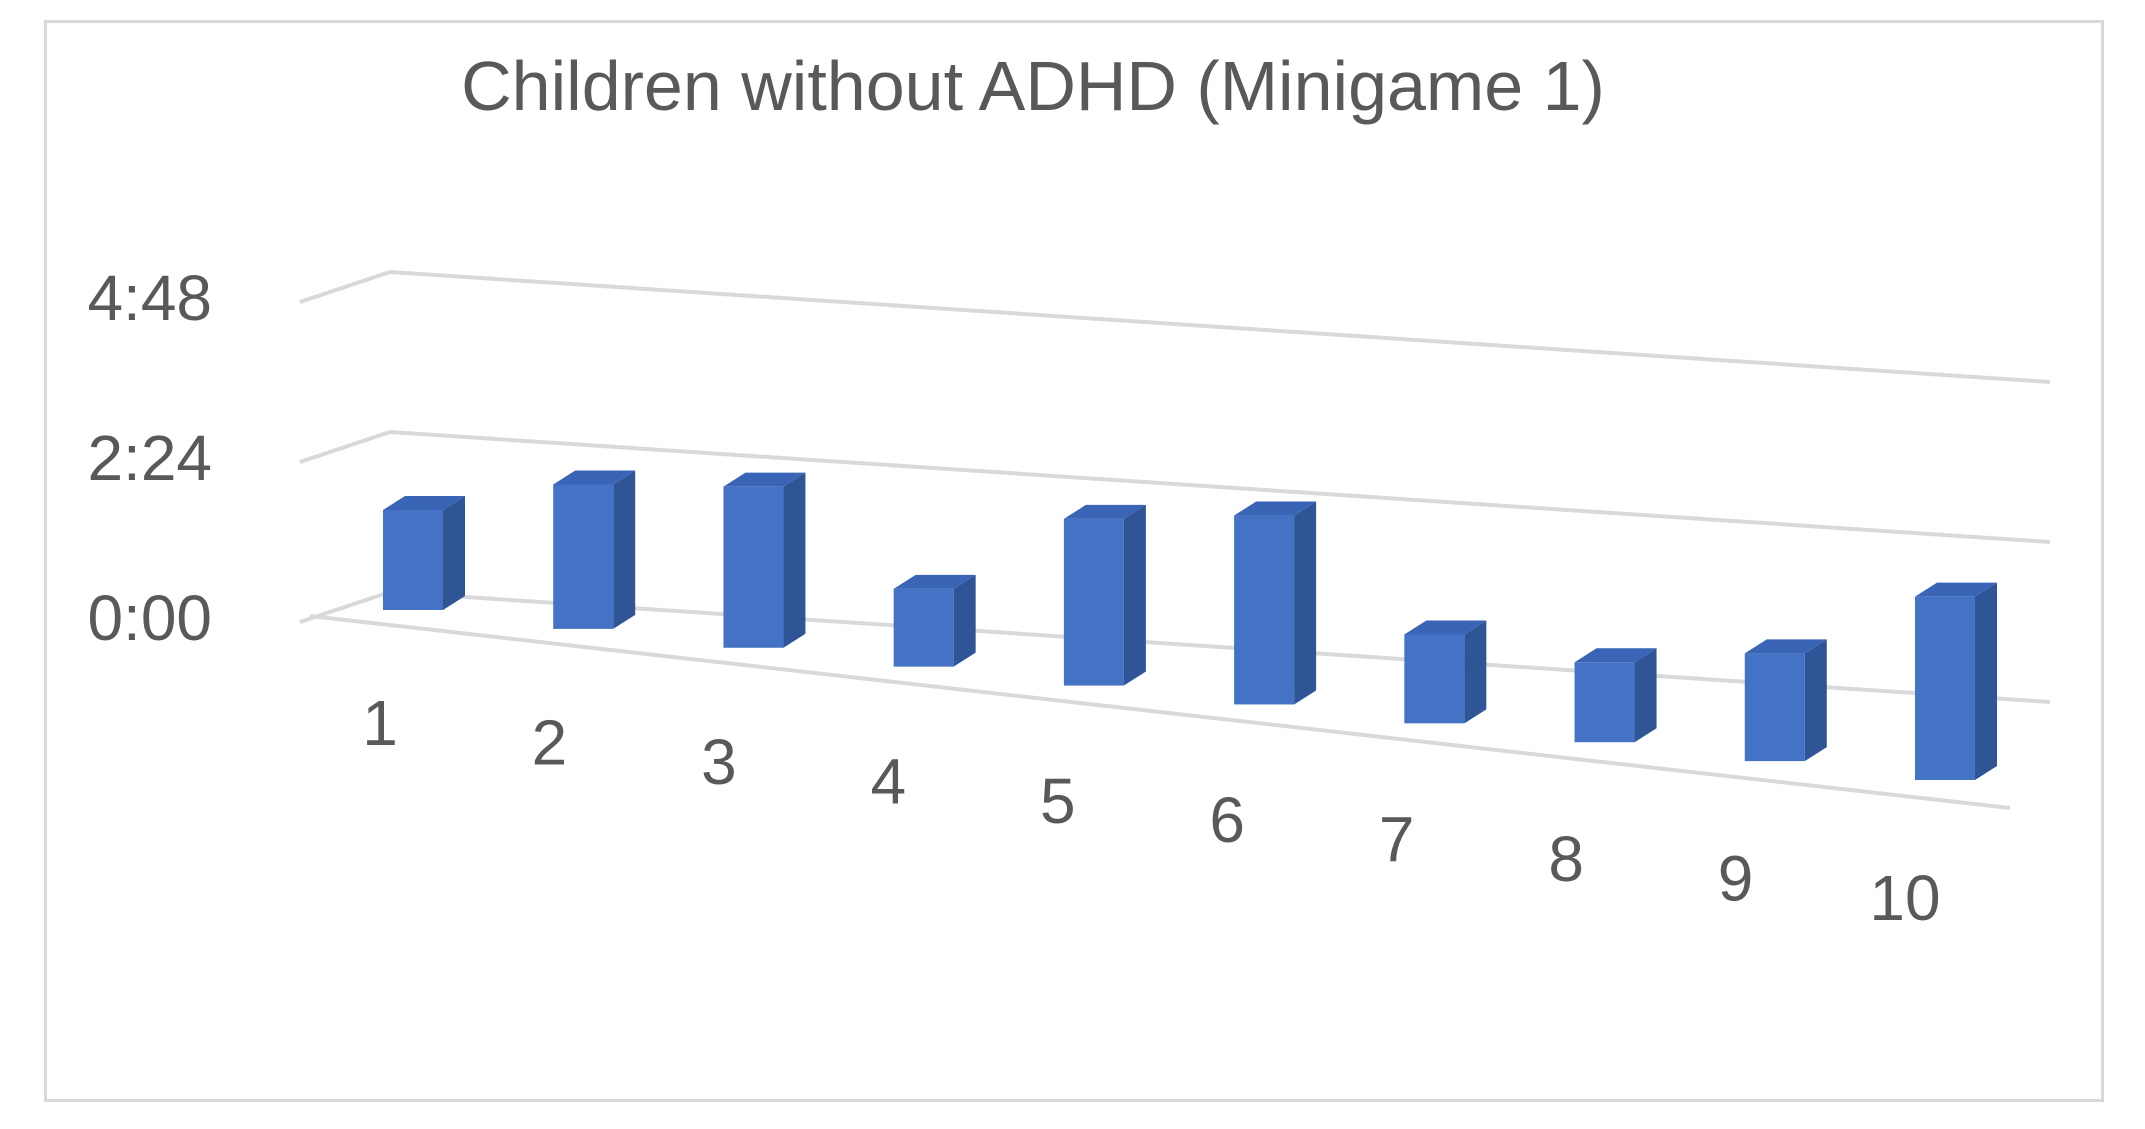  I want to click on x-tick-label: 1, so click(380, 723).